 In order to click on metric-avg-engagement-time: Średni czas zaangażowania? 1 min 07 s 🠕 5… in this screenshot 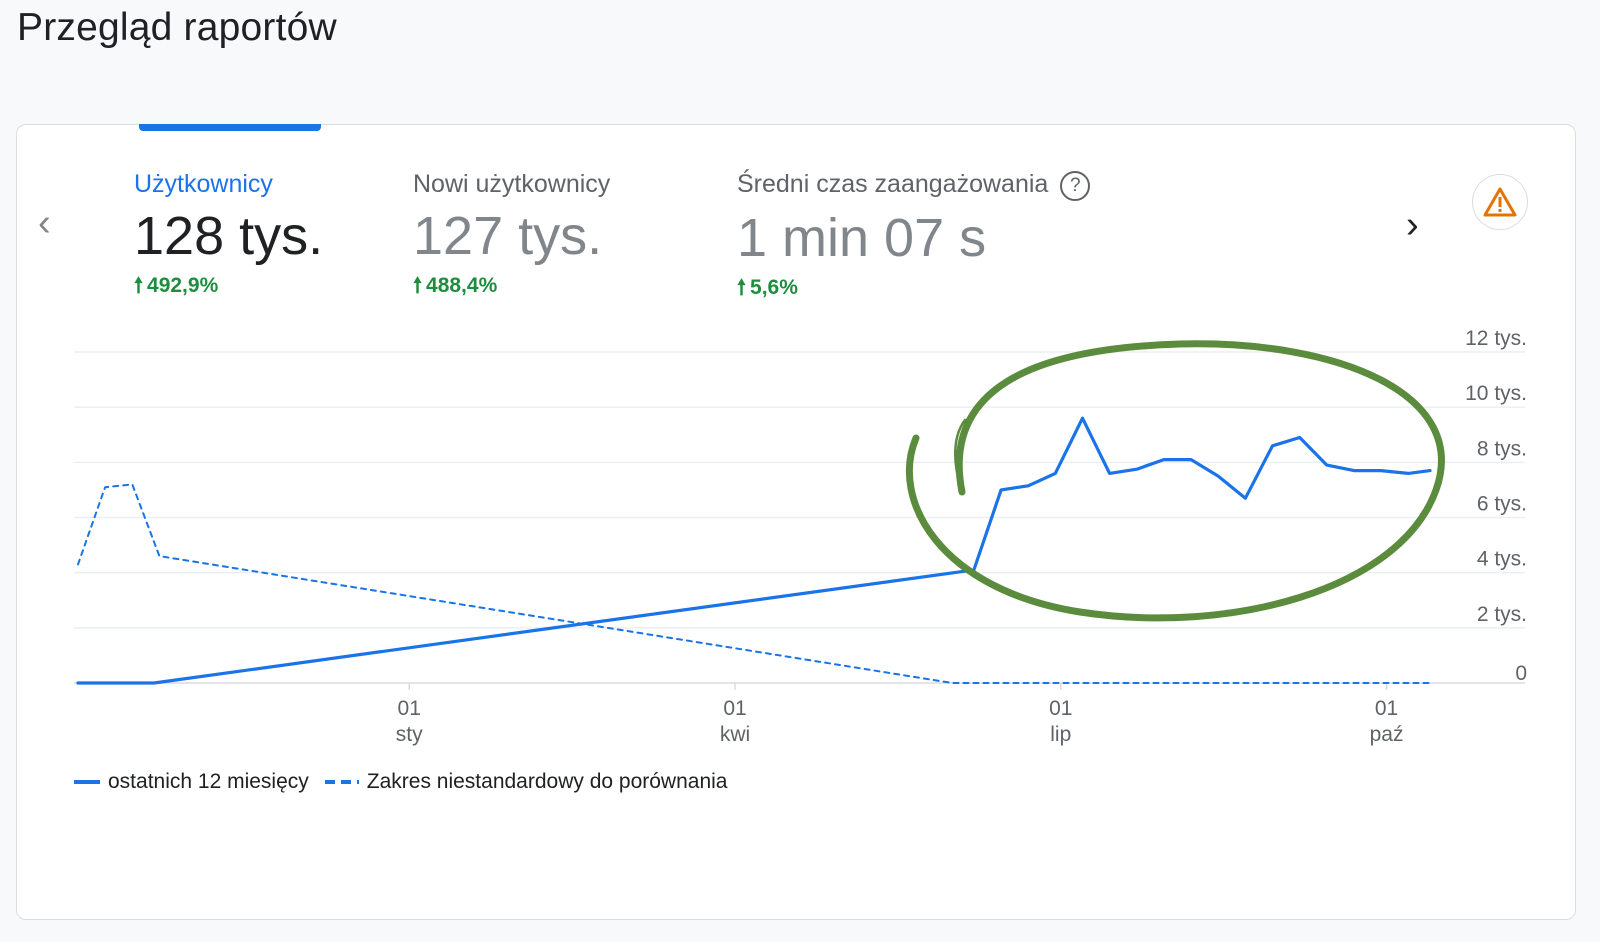, I will do `click(914, 239)`.